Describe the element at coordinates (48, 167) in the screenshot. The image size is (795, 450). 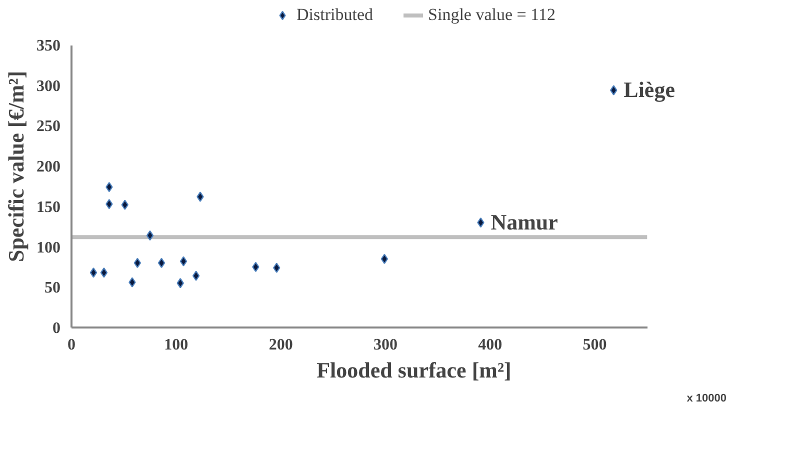
I see `y-tick-label: 200` at that location.